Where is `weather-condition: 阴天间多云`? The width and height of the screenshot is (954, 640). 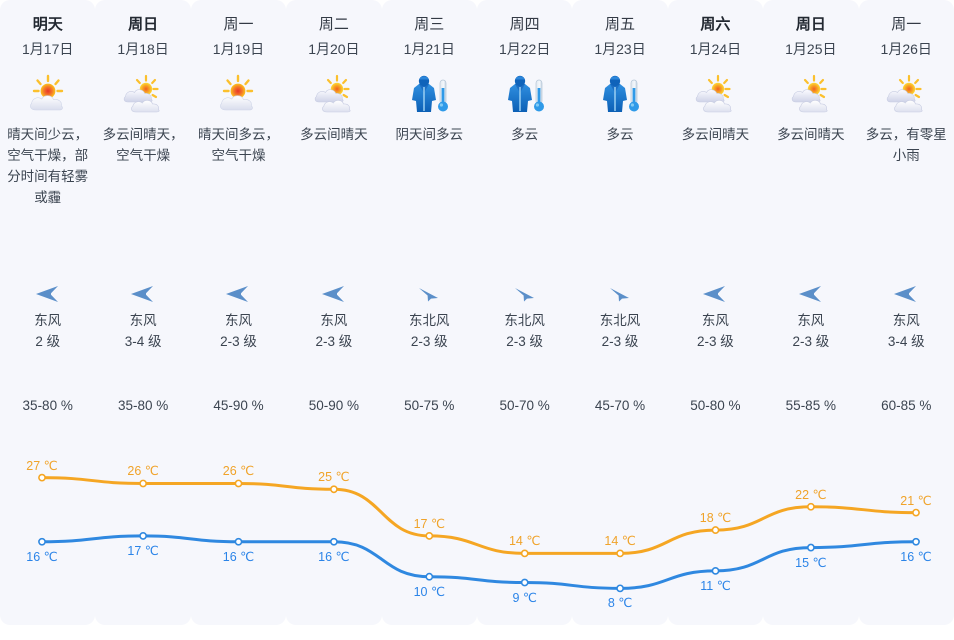 weather-condition: 阴天间多云 is located at coordinates (429, 134).